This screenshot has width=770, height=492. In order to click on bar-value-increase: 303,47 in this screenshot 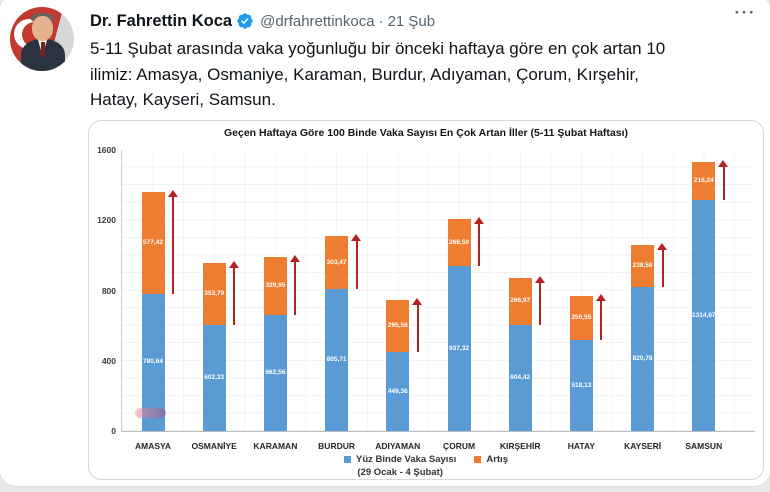, I will do `click(336, 262)`.